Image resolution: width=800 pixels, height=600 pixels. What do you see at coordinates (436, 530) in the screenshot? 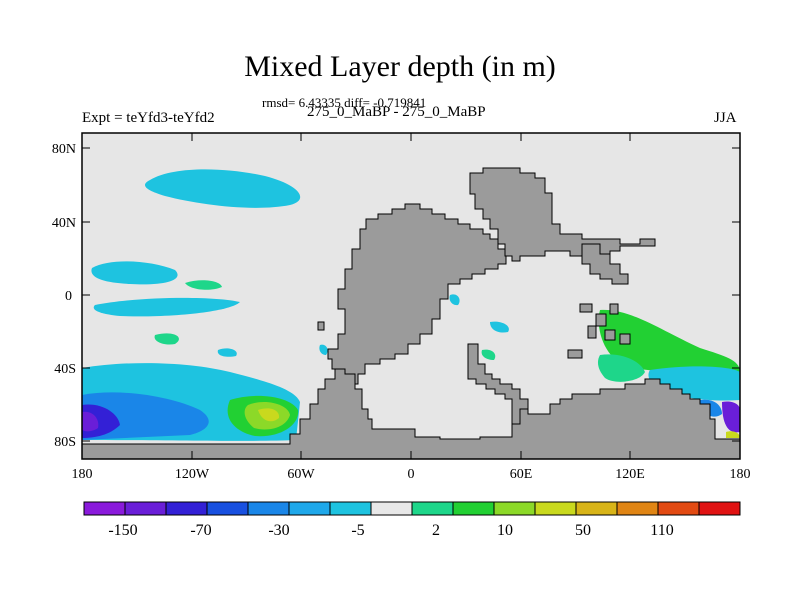
I see `colorbar-label-5: 2` at bounding box center [436, 530].